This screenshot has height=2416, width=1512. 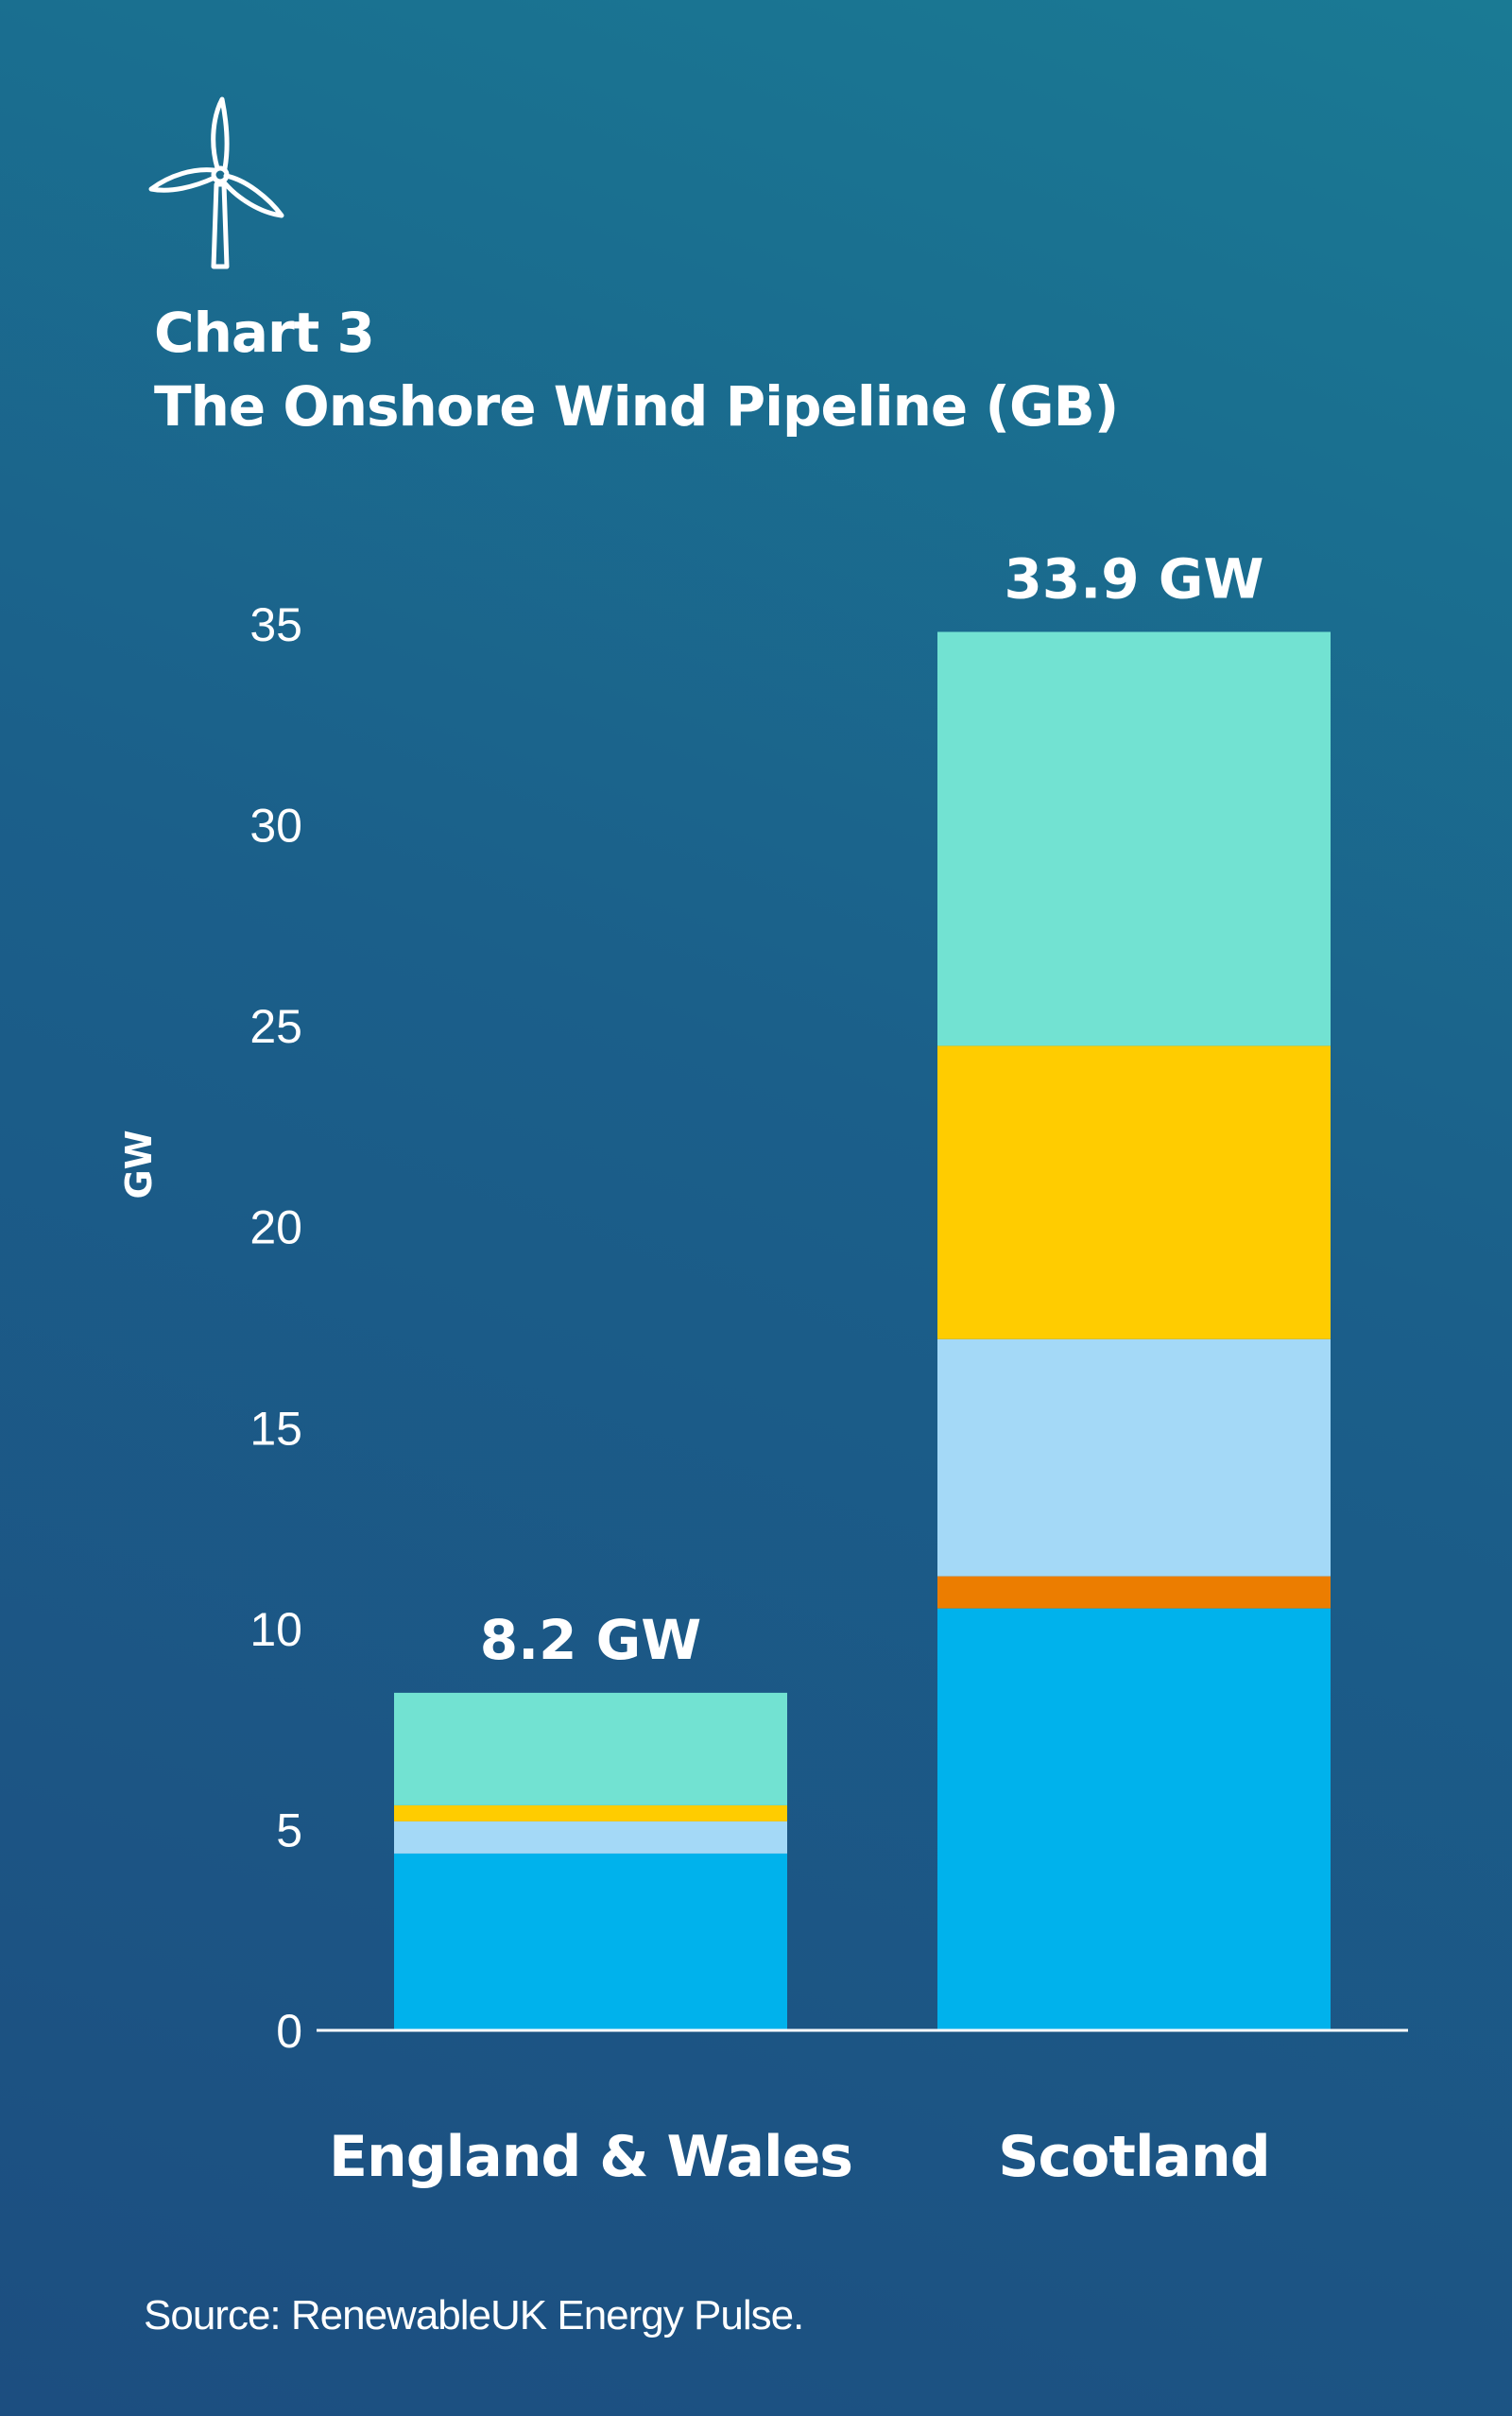 I want to click on y-tick-label: 5, so click(x=289, y=1829).